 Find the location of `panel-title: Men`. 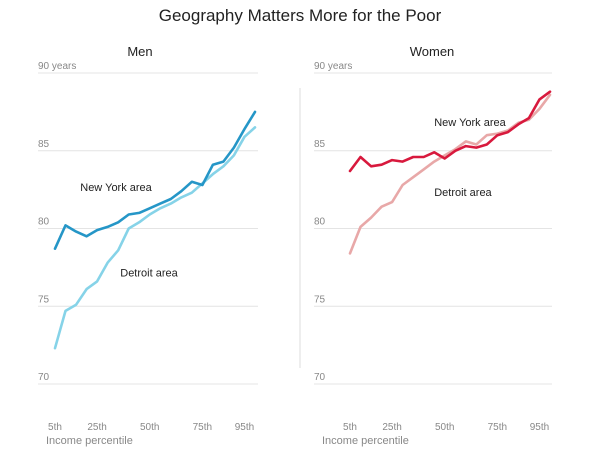

panel-title: Men is located at coordinates (139, 51).